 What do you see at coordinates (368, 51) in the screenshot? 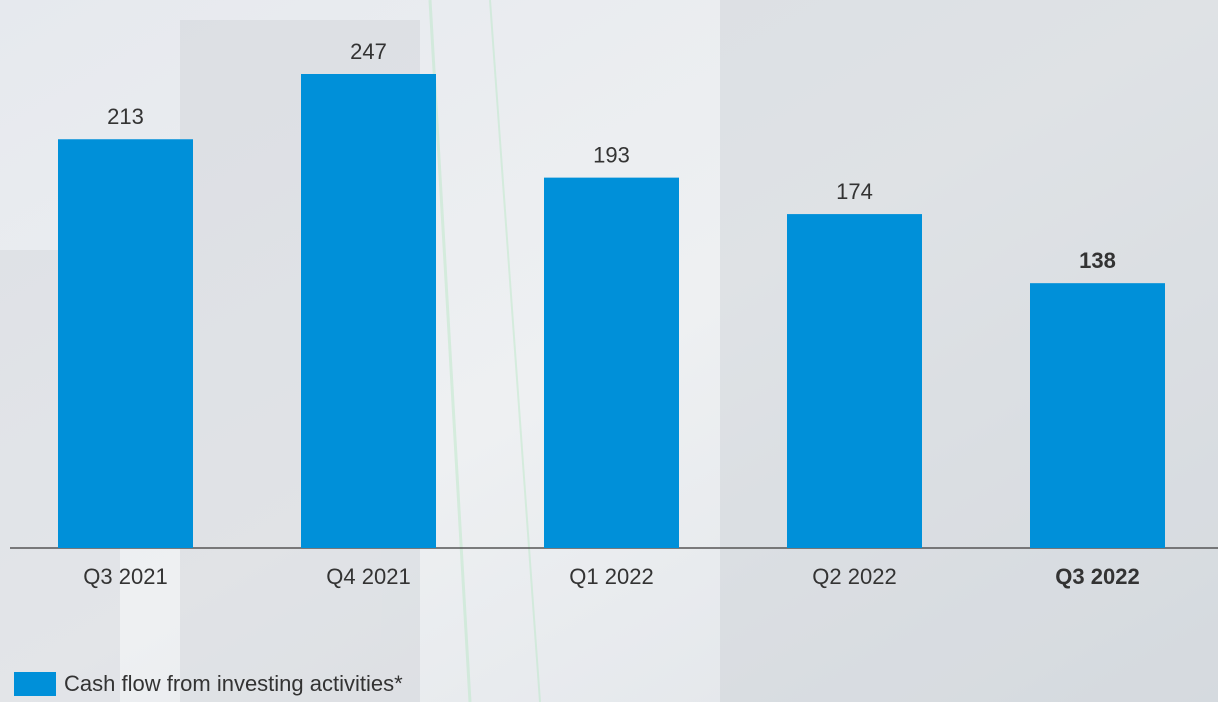
I see `value-label: 247` at bounding box center [368, 51].